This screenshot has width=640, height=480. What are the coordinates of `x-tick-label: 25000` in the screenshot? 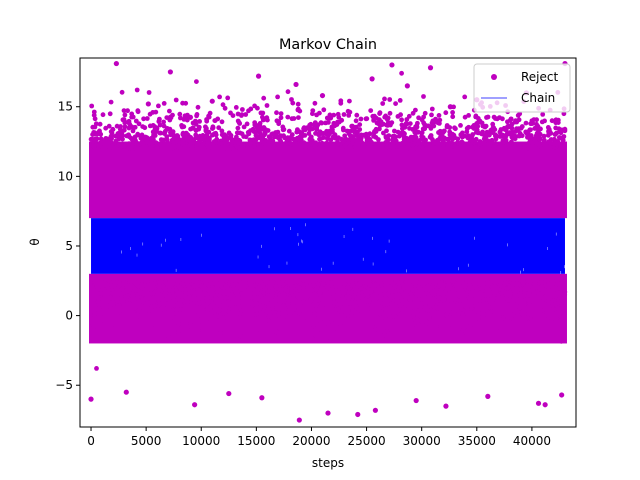 It's located at (366, 441).